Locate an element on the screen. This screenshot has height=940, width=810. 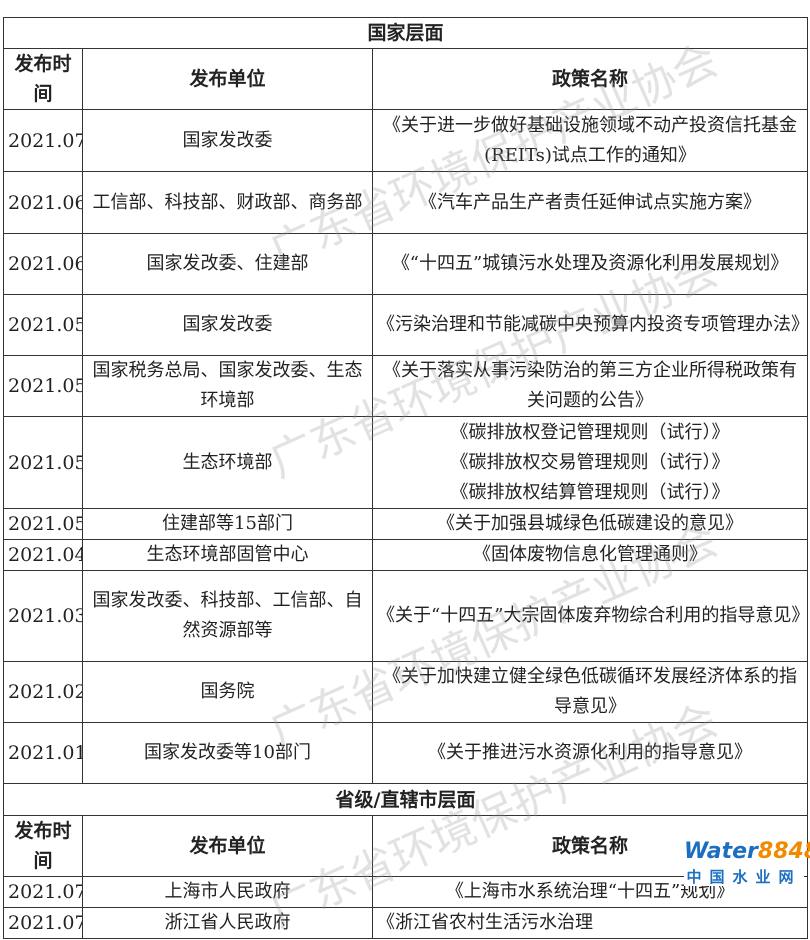
policy-cell: 《污染治理和节能减碳中央预算内投资专项管理办法》 is located at coordinates (590, 325).